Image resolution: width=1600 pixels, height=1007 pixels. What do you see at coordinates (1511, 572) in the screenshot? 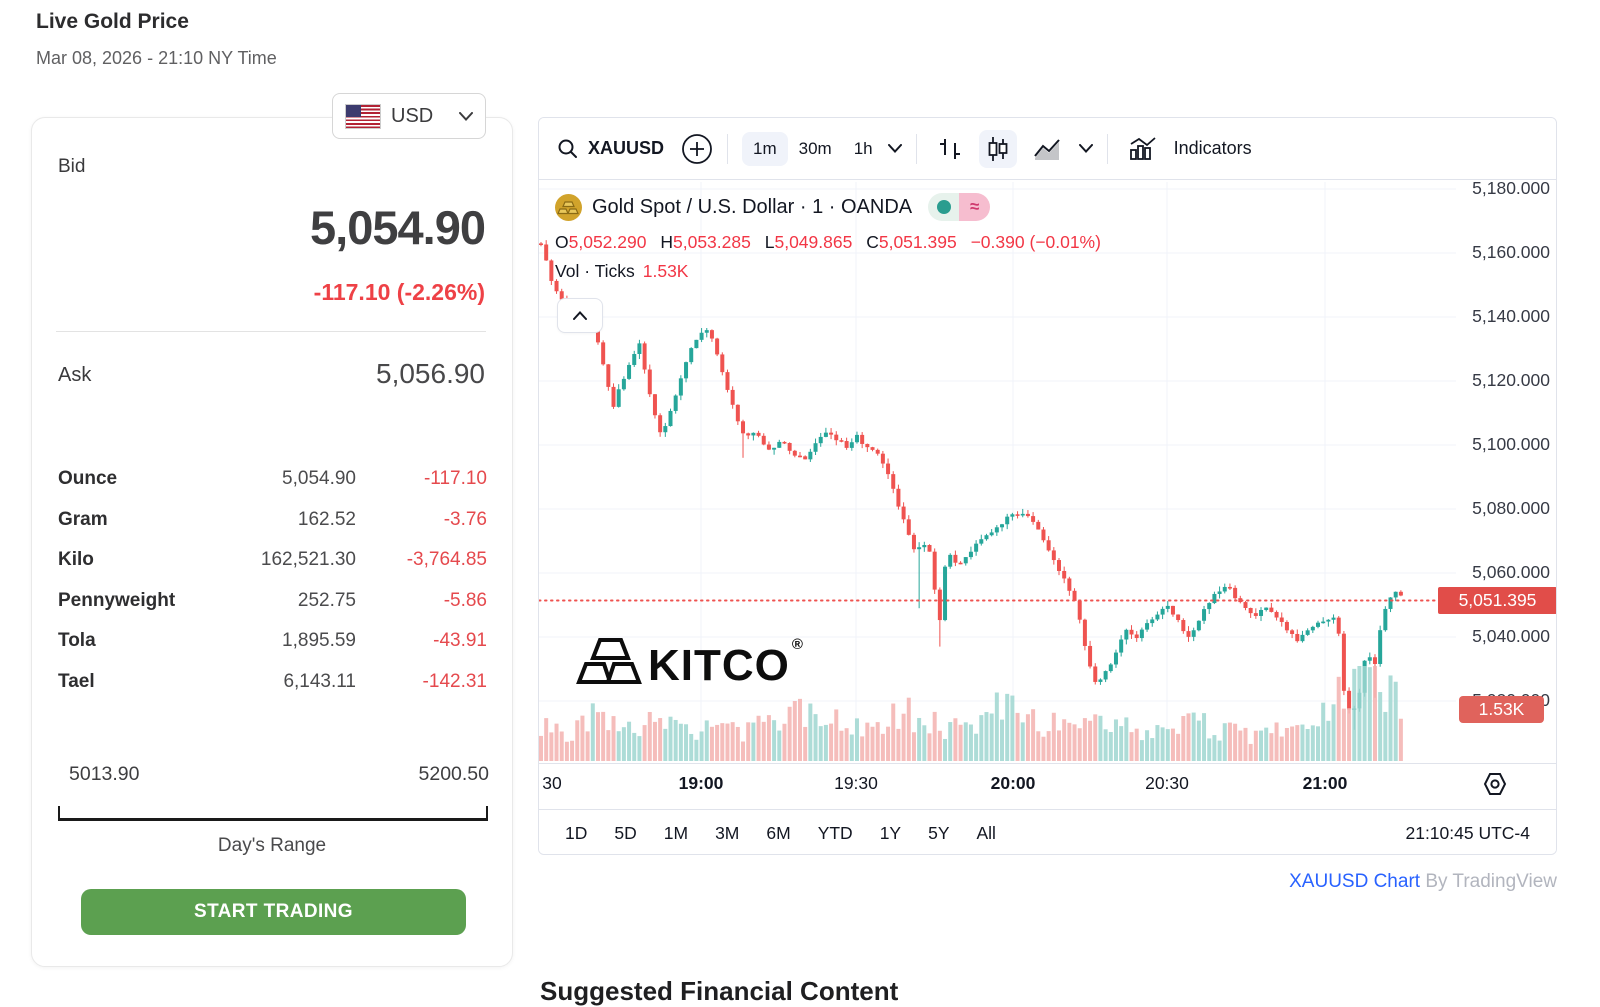
I see `price-tick-label: 5,060.000` at bounding box center [1511, 572].